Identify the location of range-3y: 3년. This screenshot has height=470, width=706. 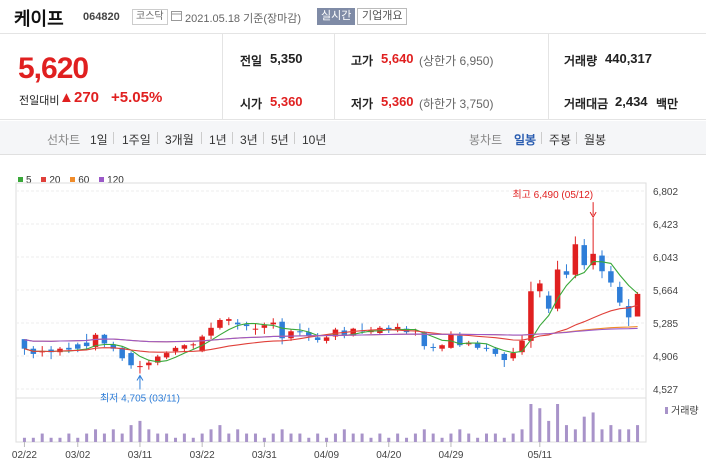
(249, 140).